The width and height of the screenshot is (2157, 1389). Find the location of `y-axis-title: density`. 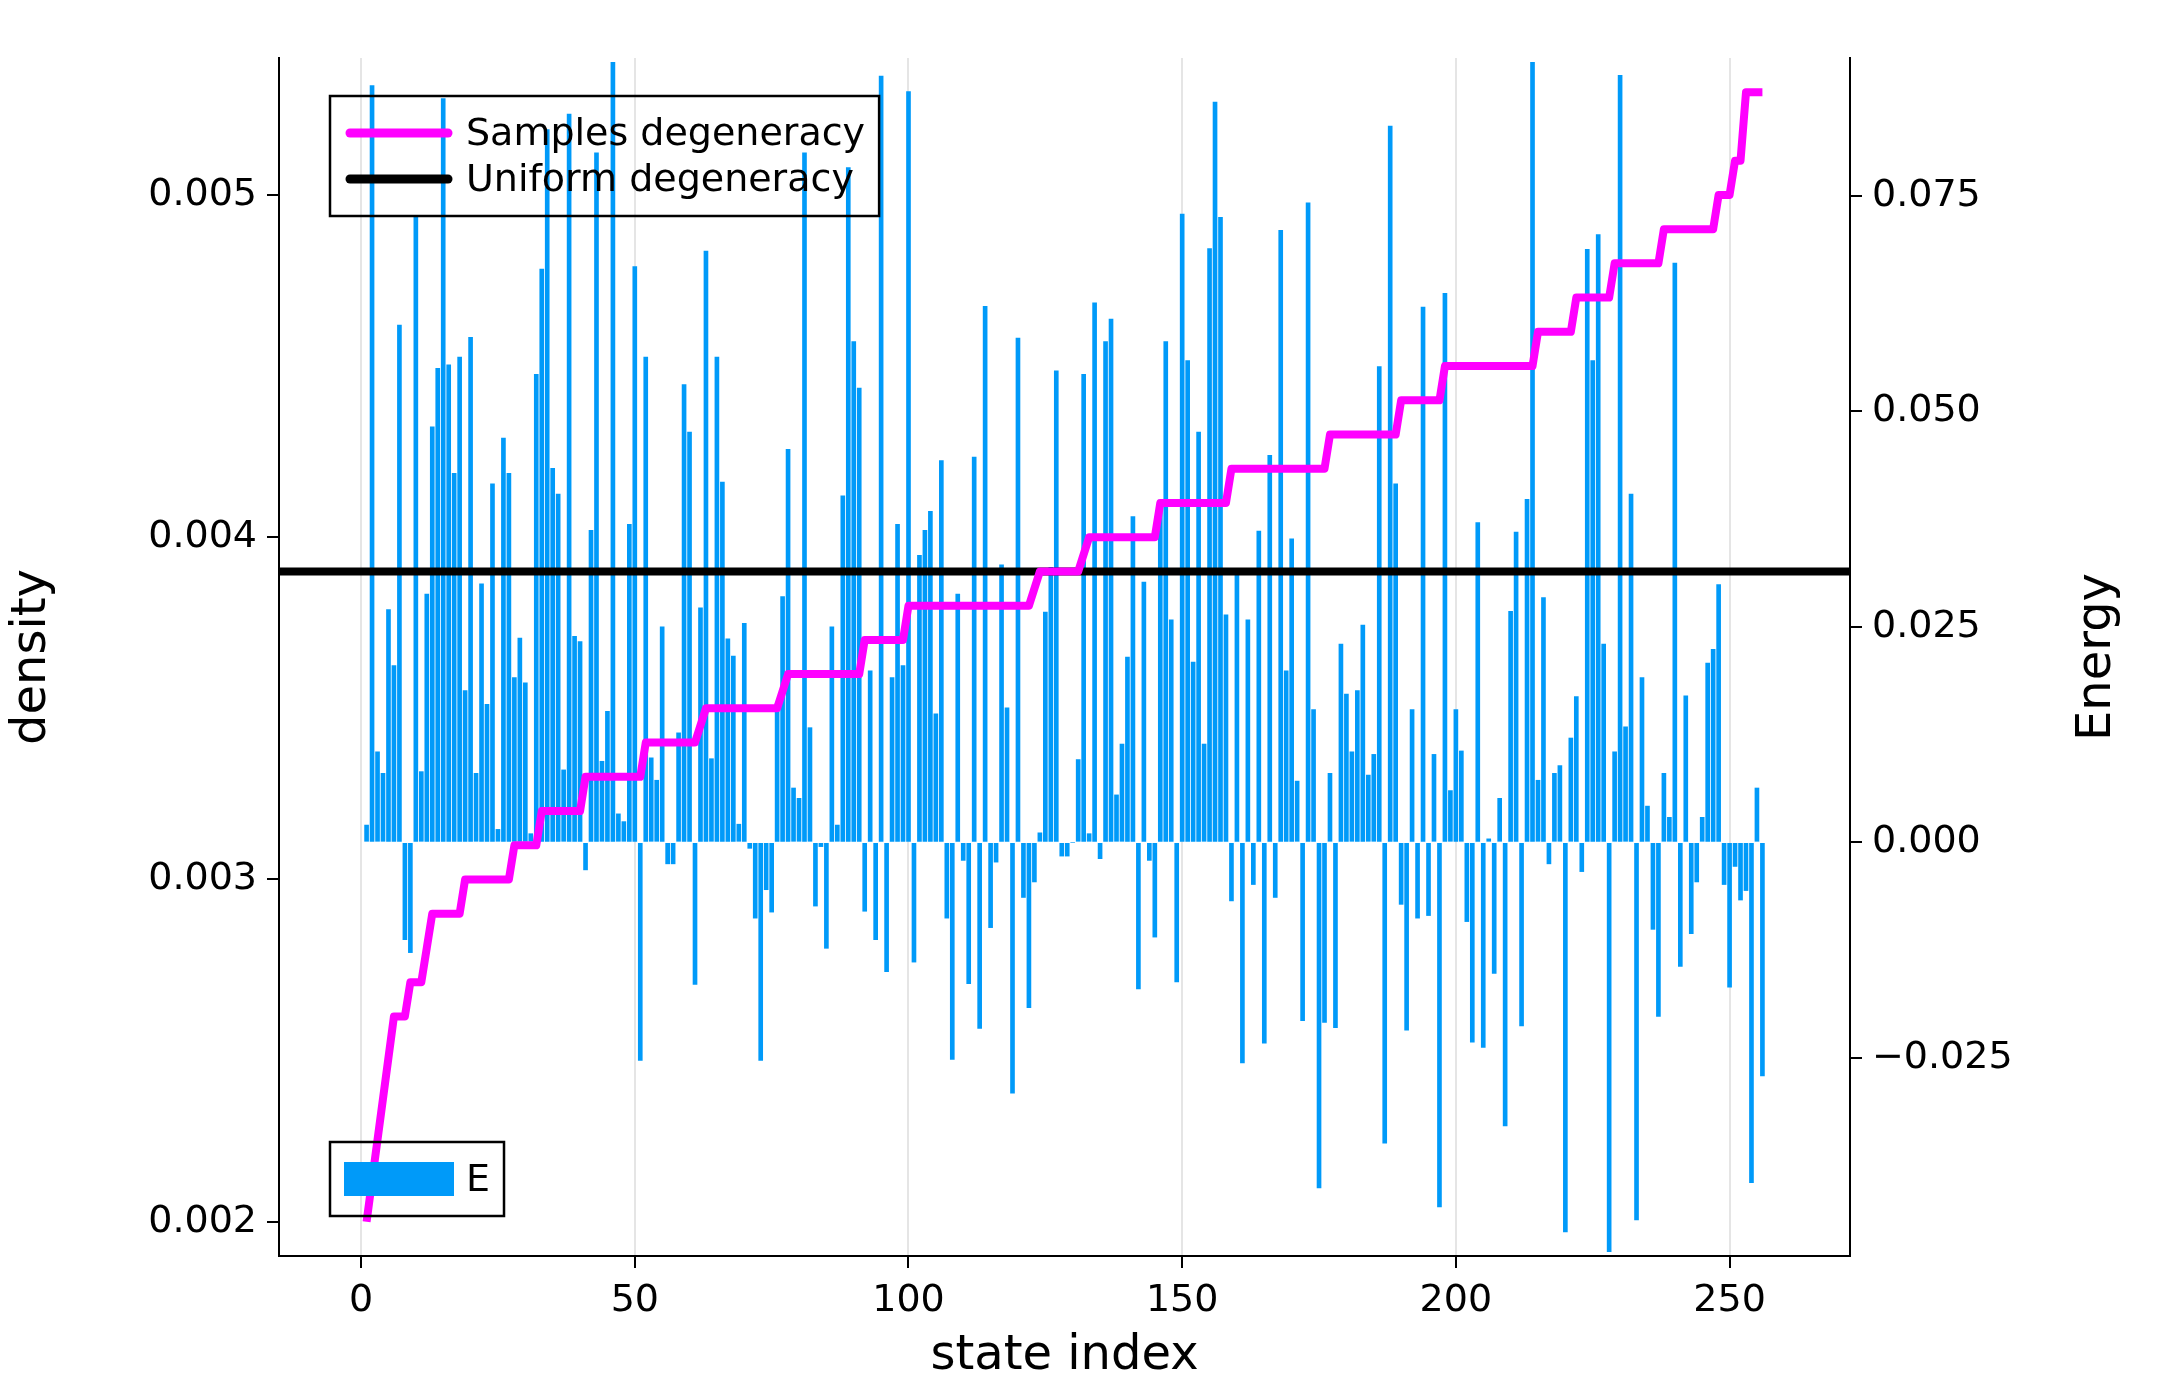

y-axis-title: density is located at coordinates (28, 657).